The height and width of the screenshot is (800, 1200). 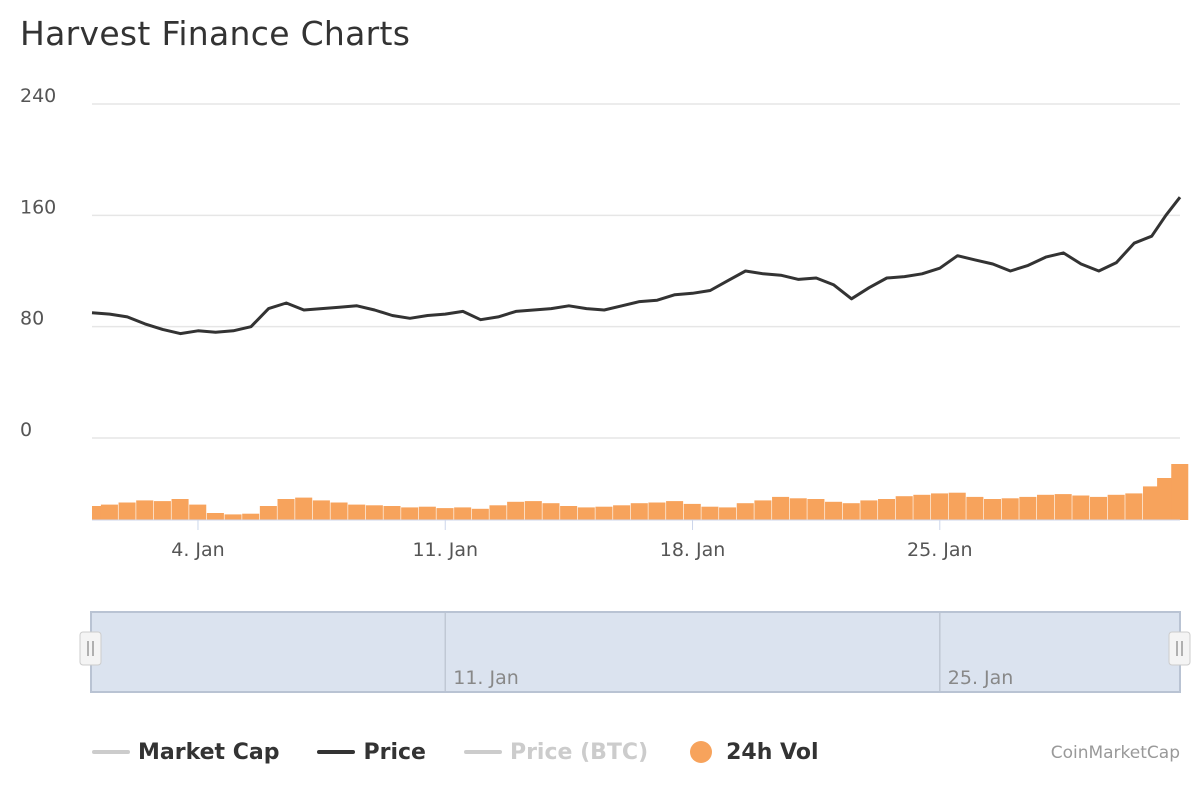 What do you see at coordinates (336, 752) in the screenshot?
I see `price-swatch` at bounding box center [336, 752].